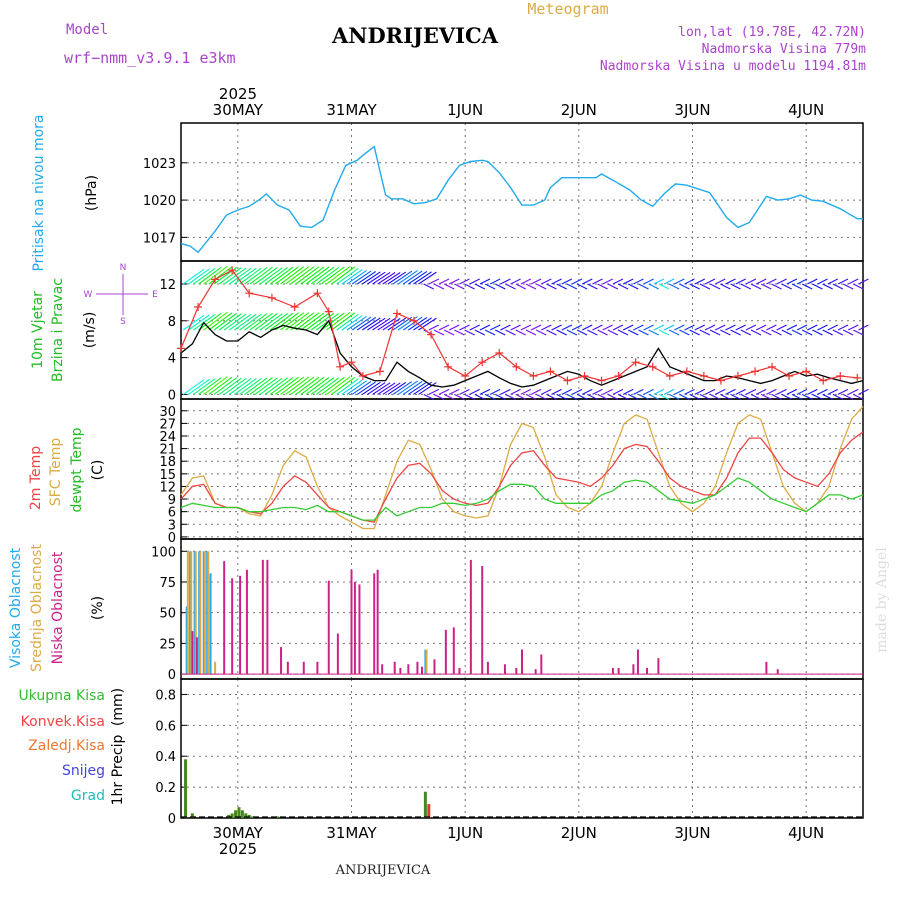  Describe the element at coordinates (772, 32) in the screenshot. I see `lonlat-label: lon,lat (19.78E, 42.72N)` at that location.